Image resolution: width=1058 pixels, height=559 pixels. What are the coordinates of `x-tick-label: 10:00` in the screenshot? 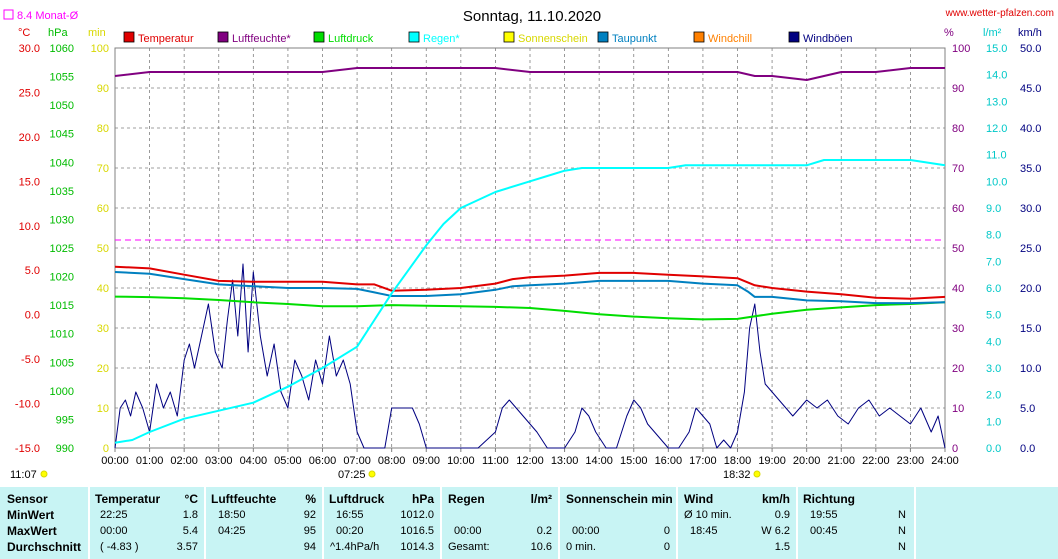 It's located at (461, 461).